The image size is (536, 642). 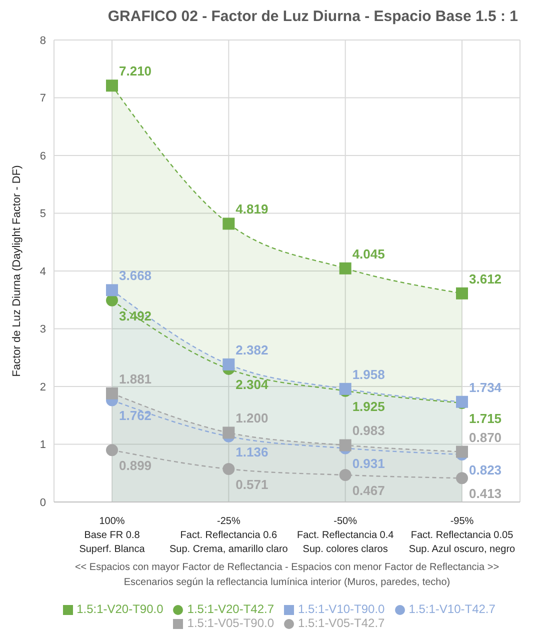 What do you see at coordinates (368, 490) in the screenshot?
I see `data-label: 0.467` at bounding box center [368, 490].